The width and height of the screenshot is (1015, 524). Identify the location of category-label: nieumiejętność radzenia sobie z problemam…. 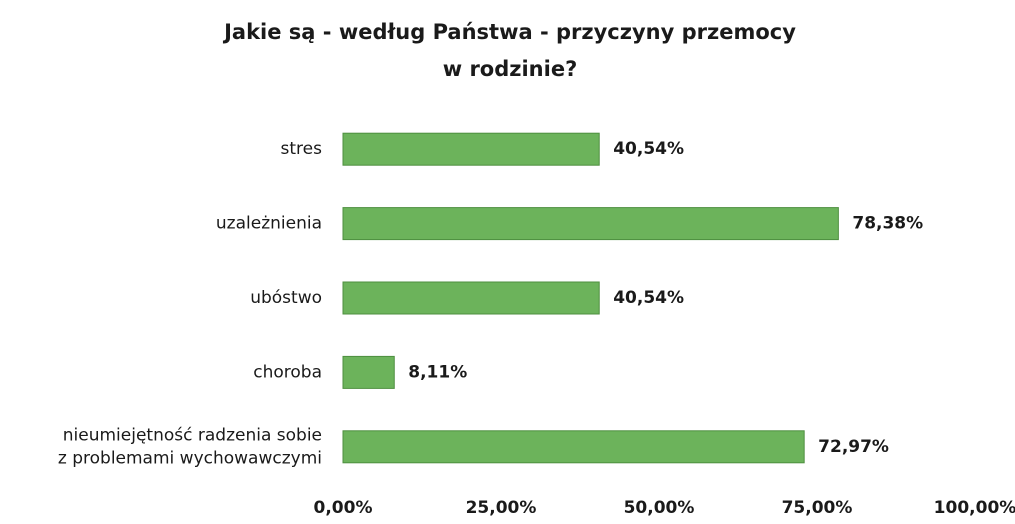
(190, 446).